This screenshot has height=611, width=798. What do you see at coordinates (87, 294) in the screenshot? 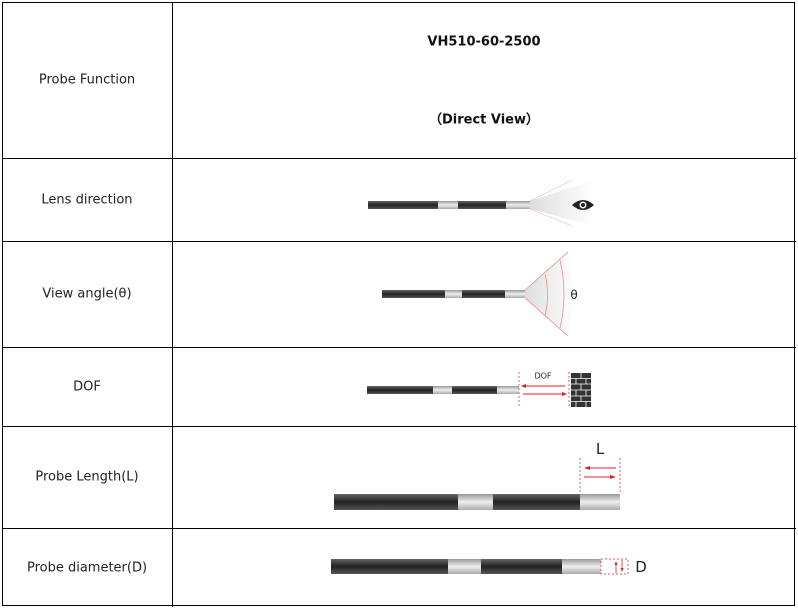
I see `row-label-view-angle: View angle(θ)` at bounding box center [87, 294].